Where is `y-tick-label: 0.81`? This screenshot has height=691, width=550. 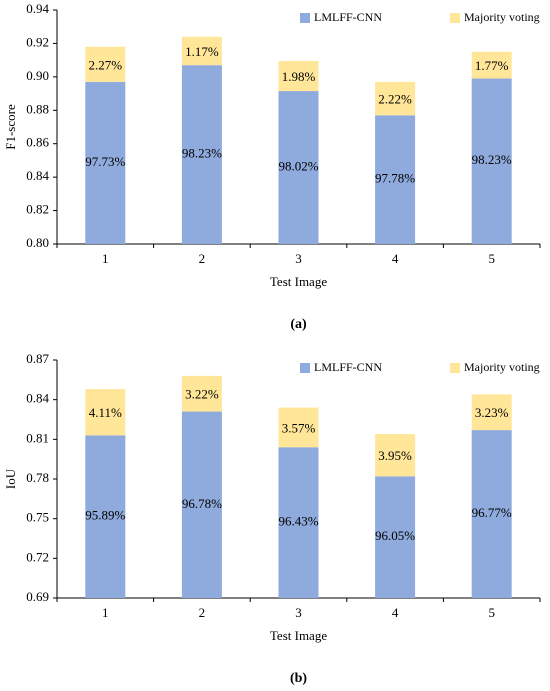 y-tick-label: 0.81 is located at coordinates (37, 437).